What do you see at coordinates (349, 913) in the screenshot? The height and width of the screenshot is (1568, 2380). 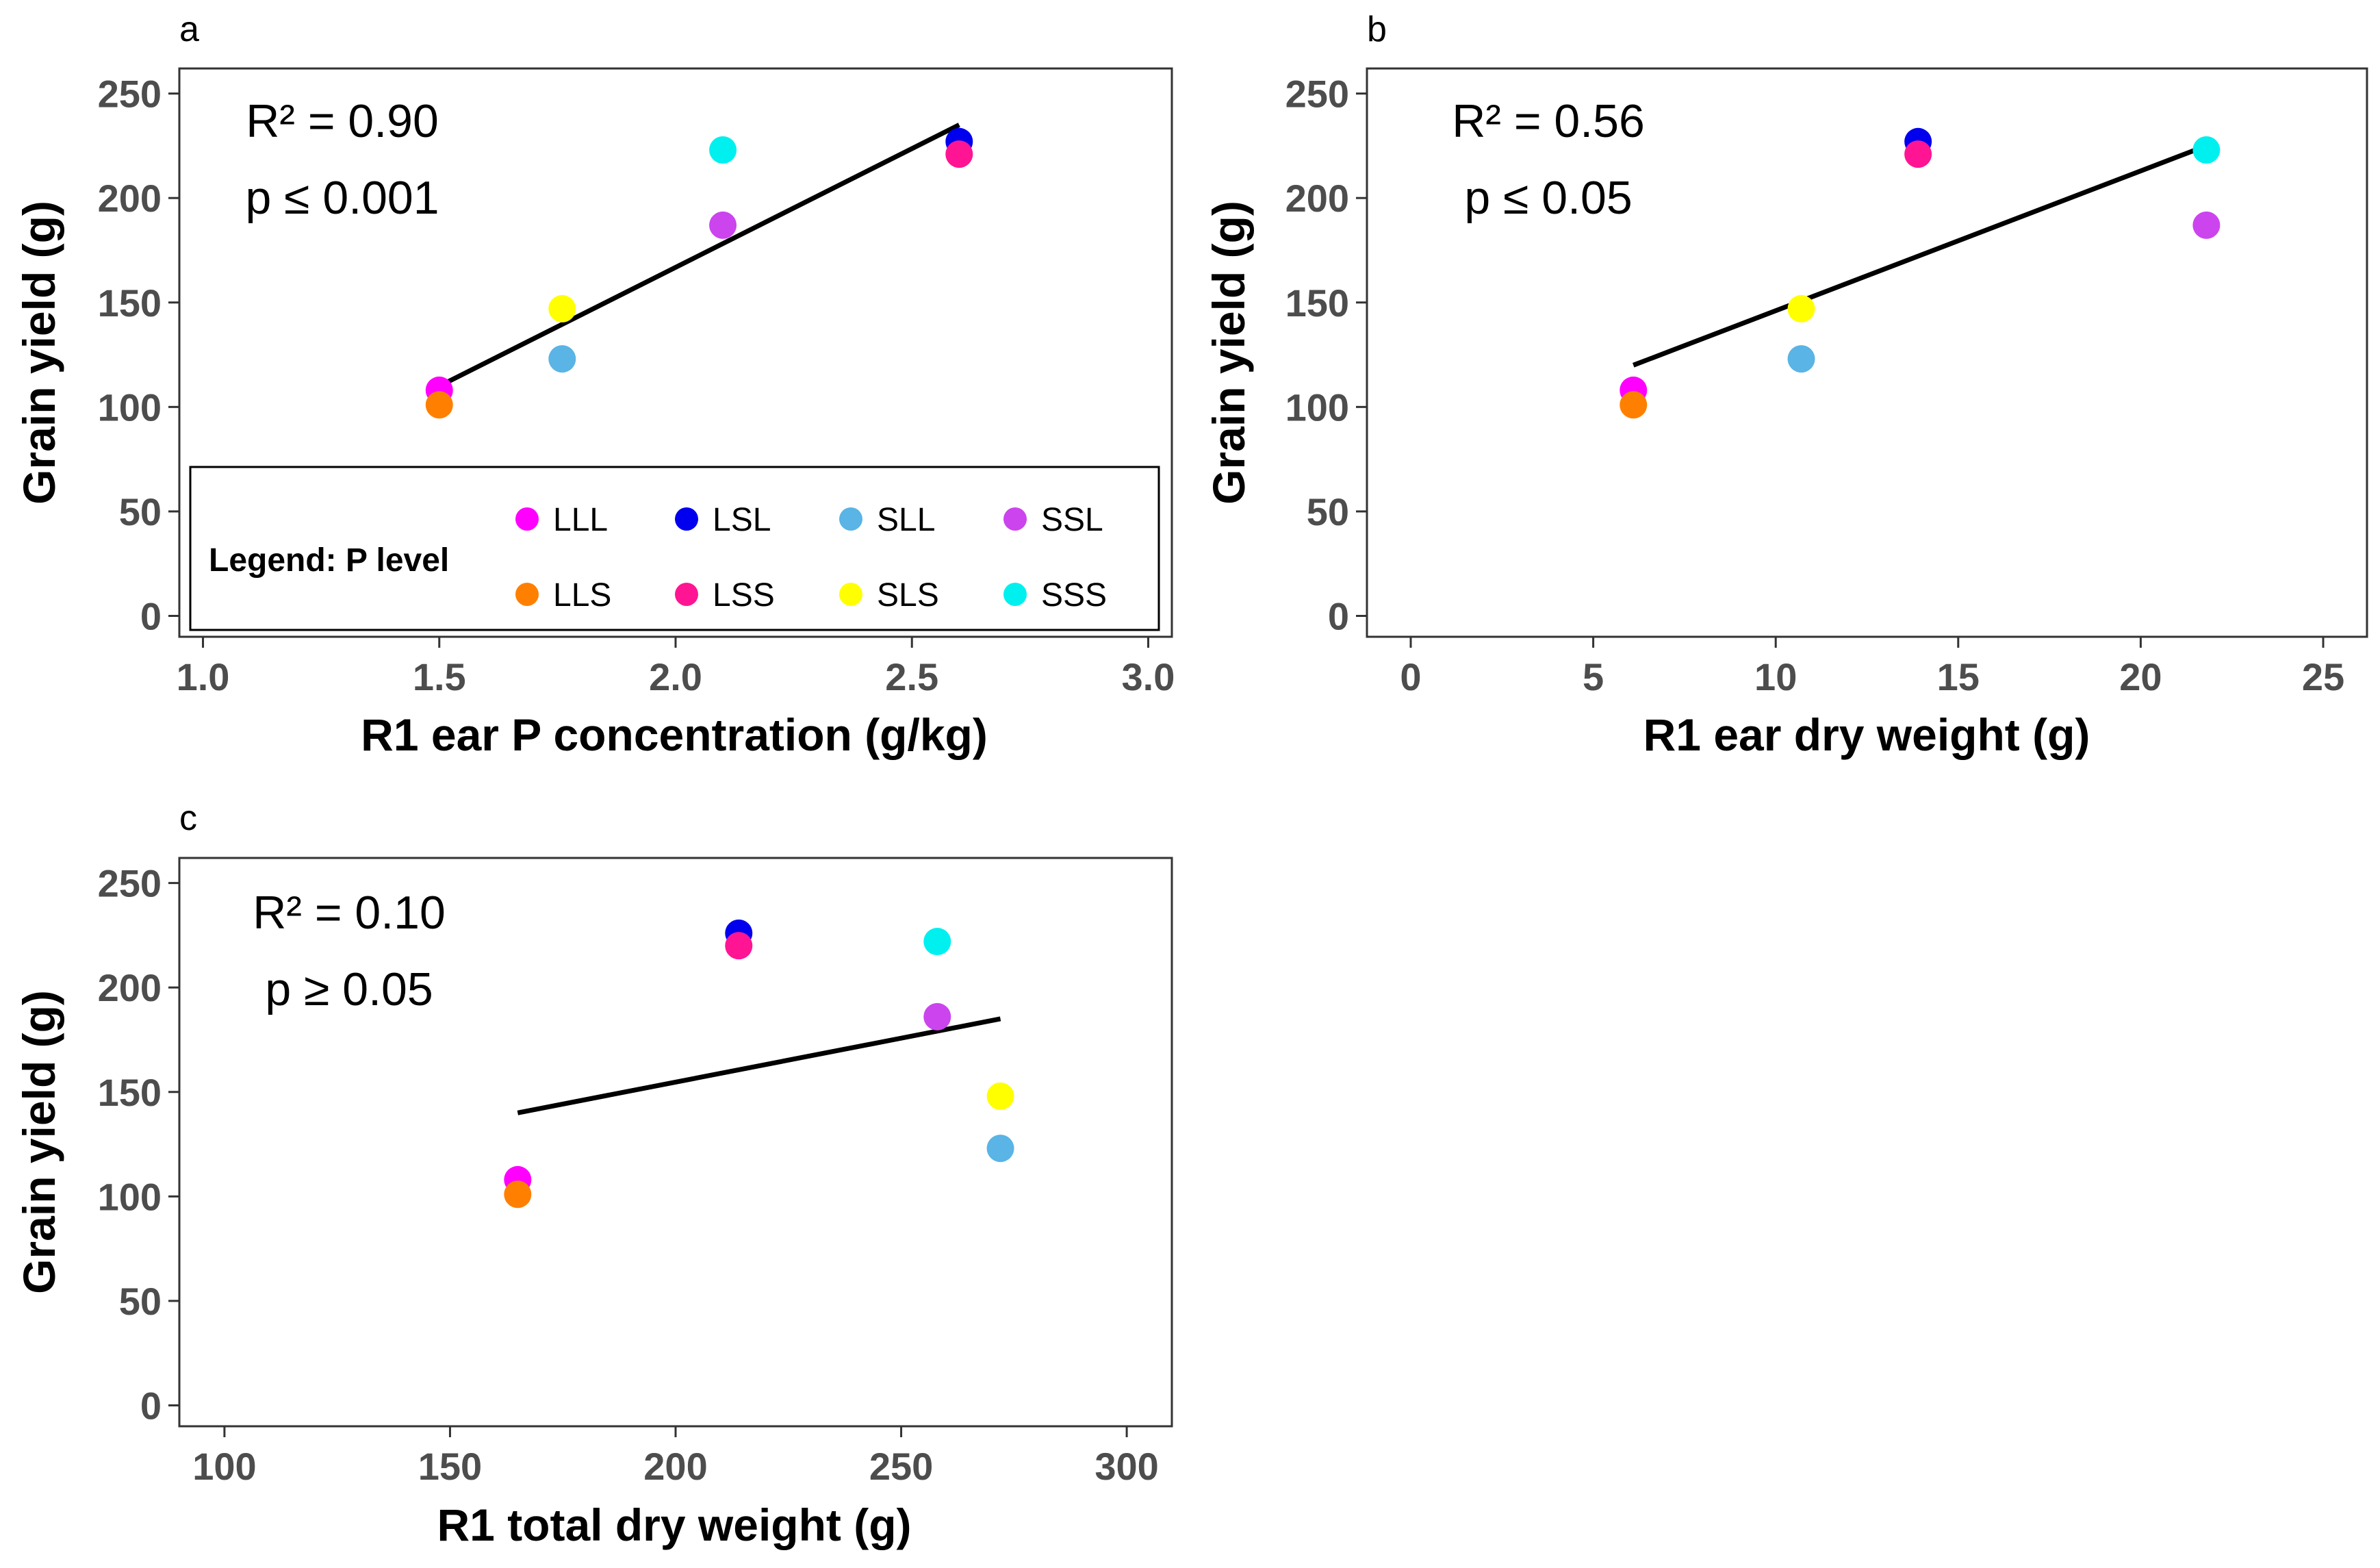 I see `r-squared-annotation: R² = 0.10` at bounding box center [349, 913].